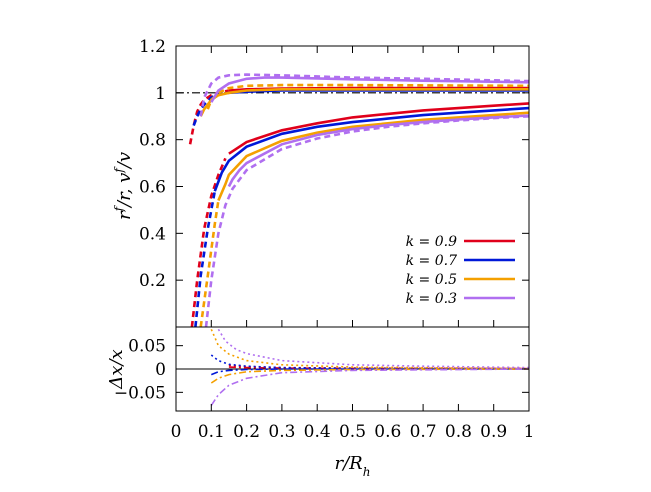 The width and height of the screenshot is (651, 492). I want to click on series-line-k07-upper-dashed, so click(211, 109).